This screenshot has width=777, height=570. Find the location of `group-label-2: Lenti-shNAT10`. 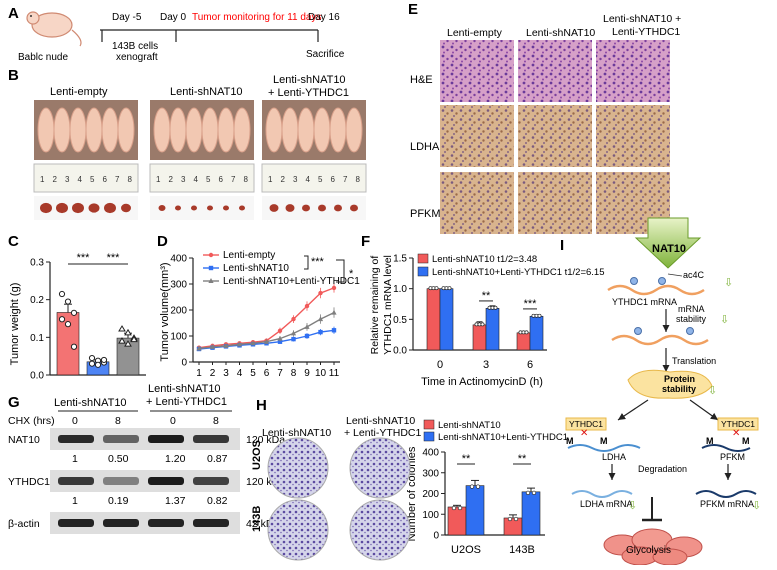

group-label-2: Lenti-shNAT10 is located at coordinates (206, 92).